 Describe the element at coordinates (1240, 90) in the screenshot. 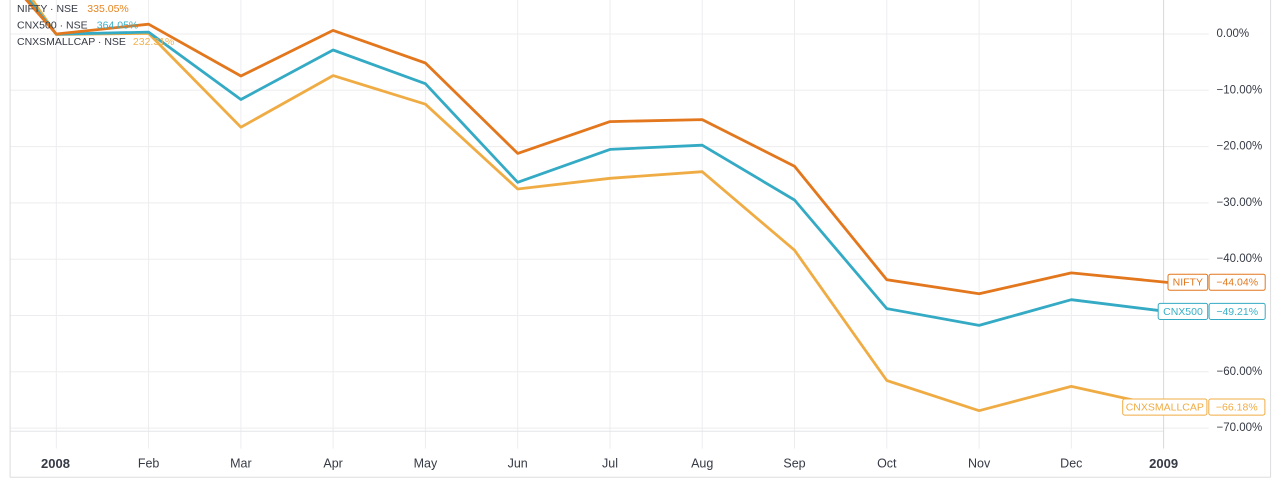

I see `svg-text: −10.00%` at that location.